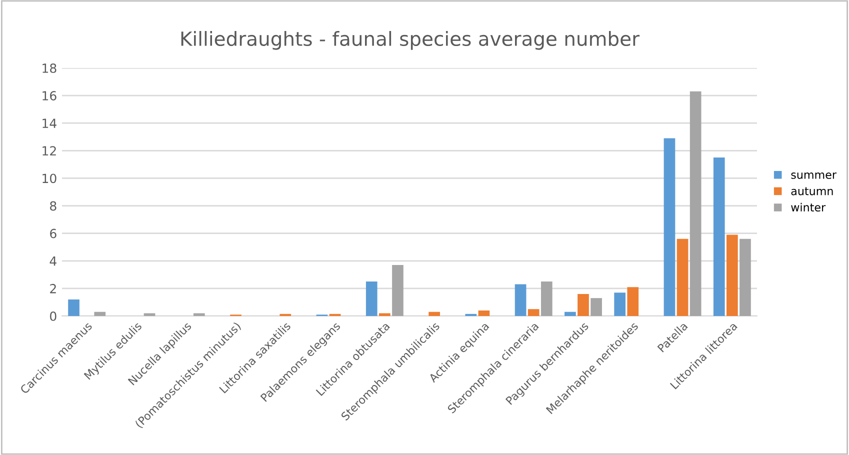  Describe the element at coordinates (808, 207) in the screenshot. I see `legend-label: winter` at that location.